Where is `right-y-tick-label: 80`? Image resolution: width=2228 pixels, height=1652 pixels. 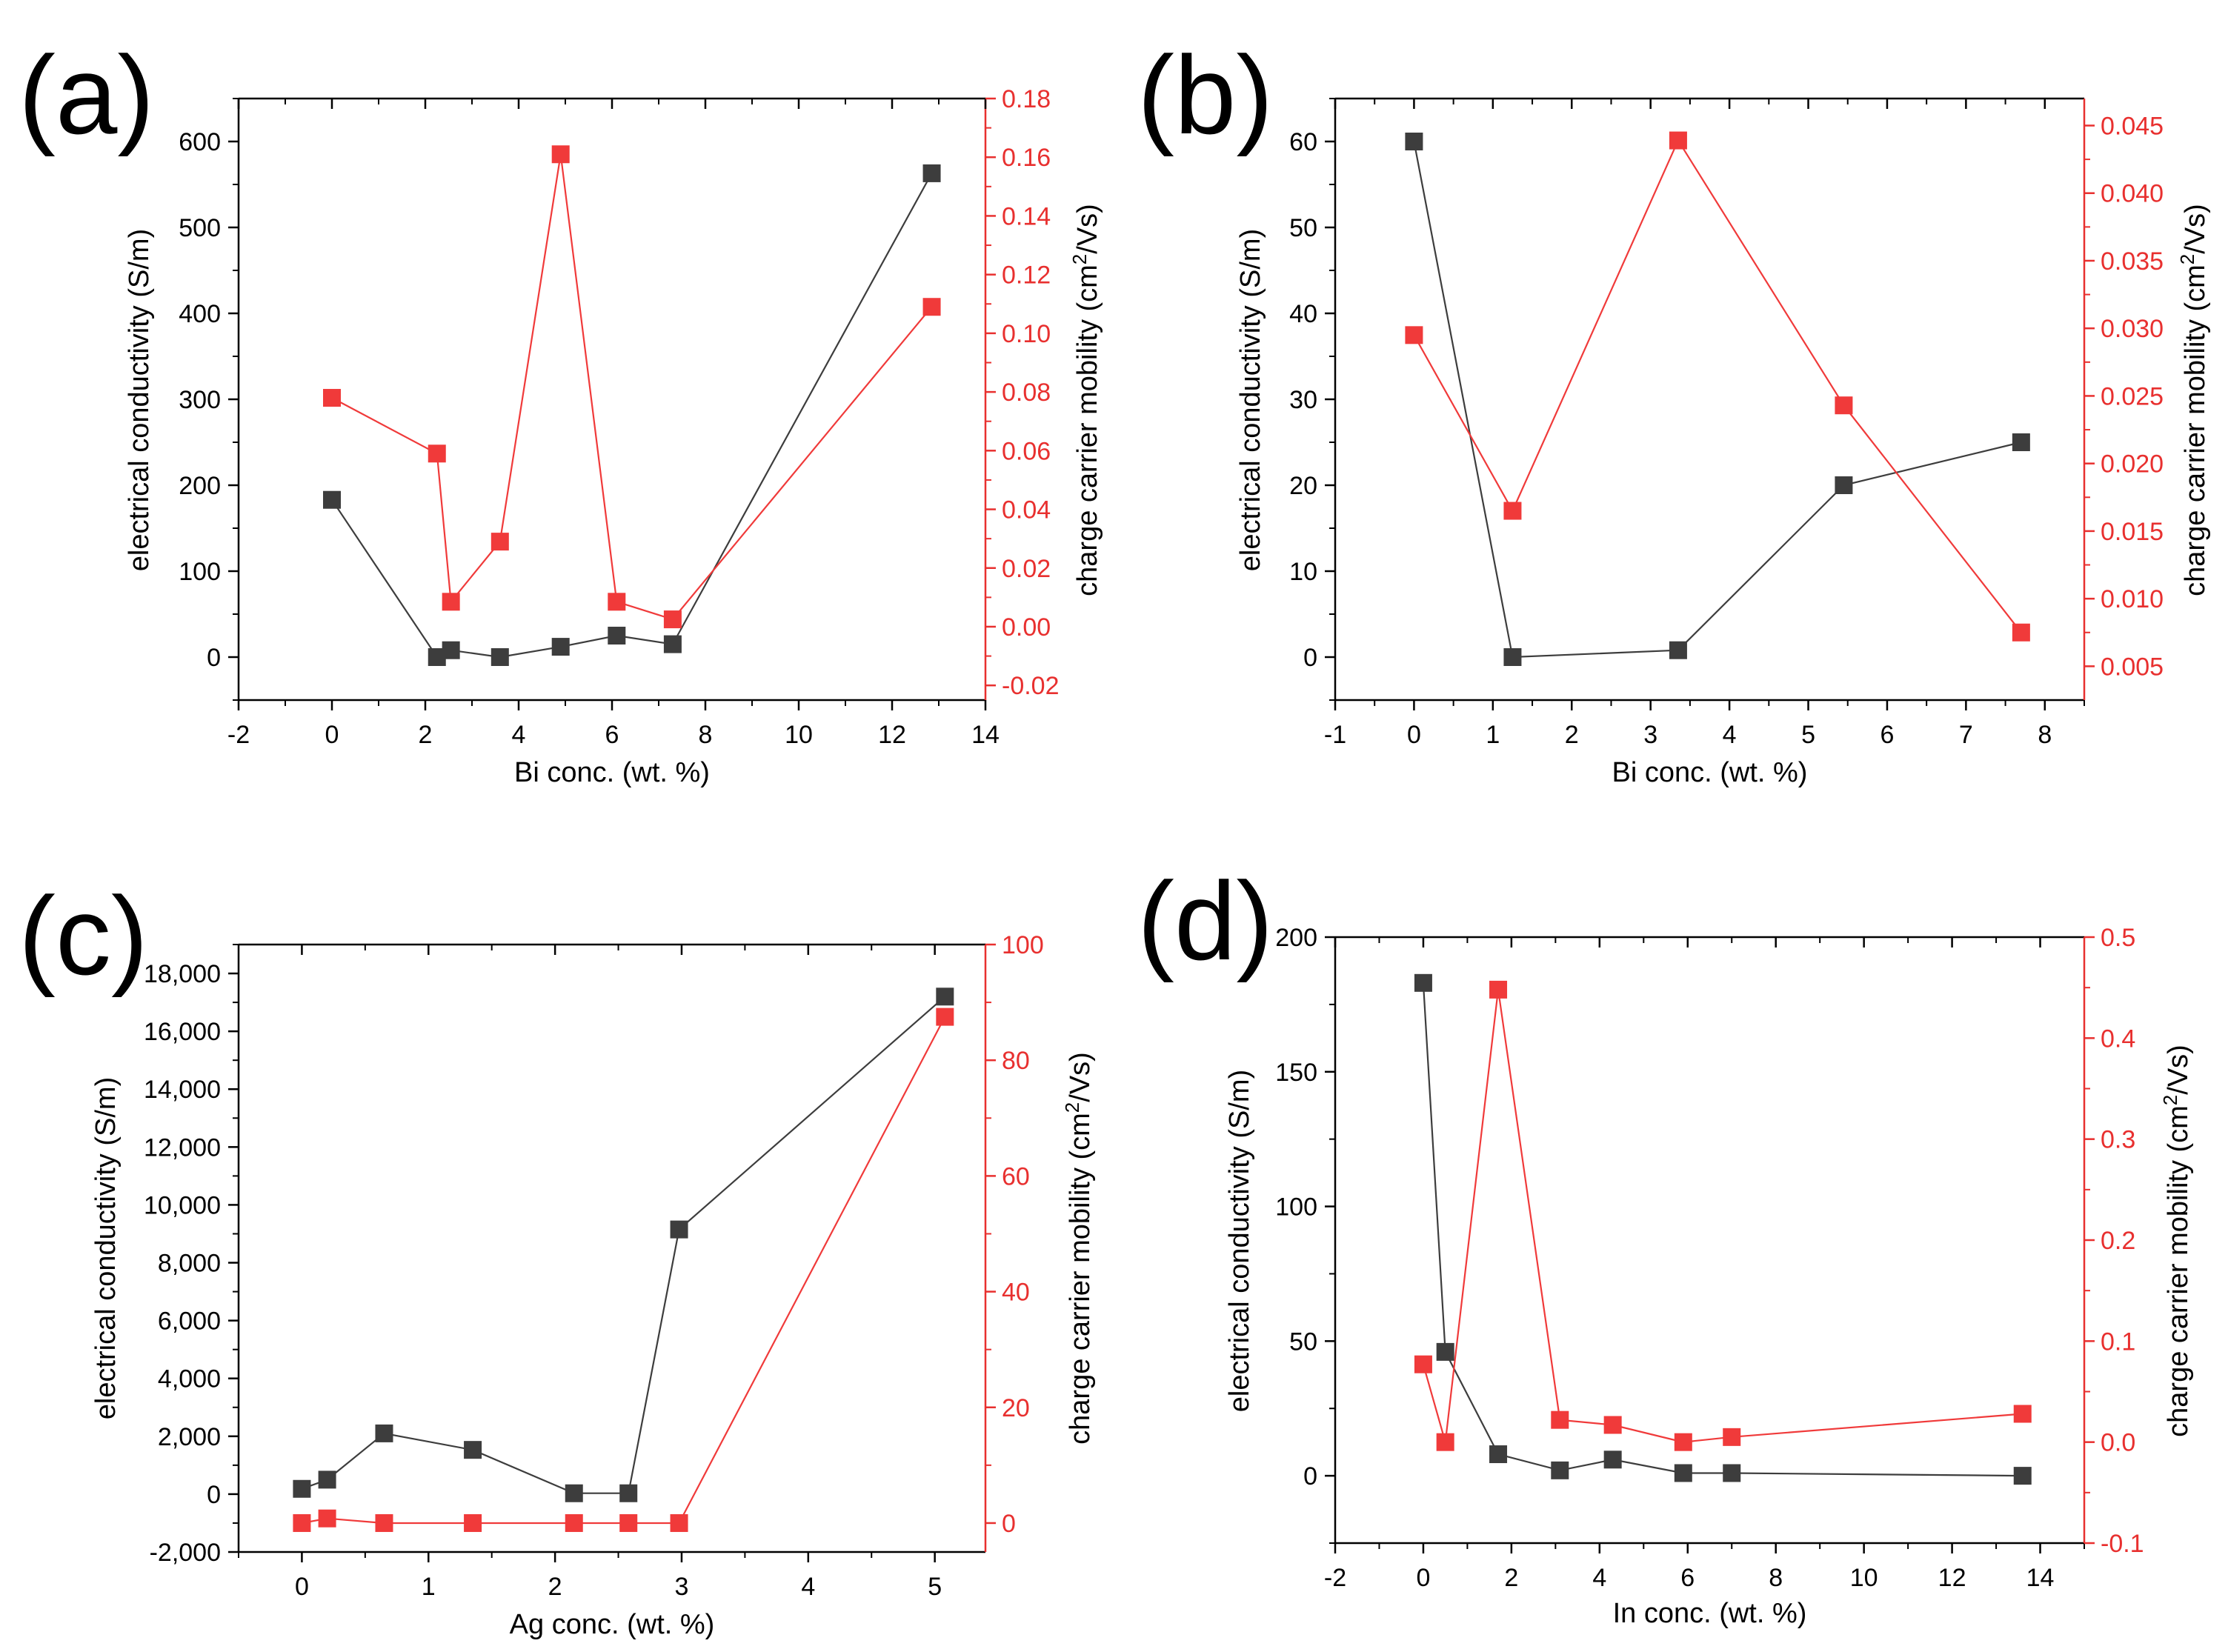
right-y-tick-label: 80 is located at coordinates (1016, 1061).